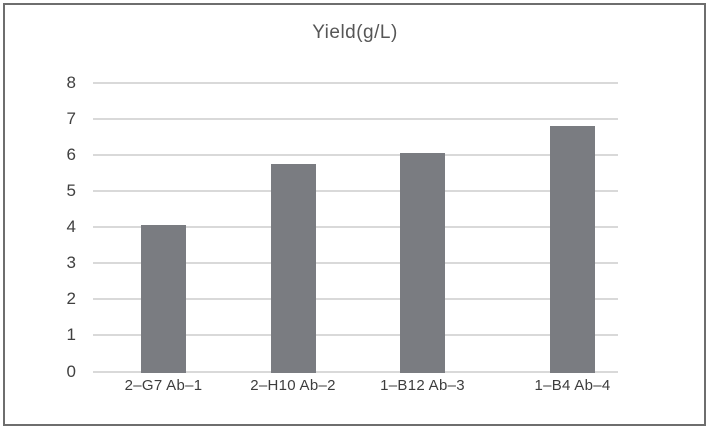 This screenshot has width=710, height=430. I want to click on y-tick-label: 2, so click(71, 299).